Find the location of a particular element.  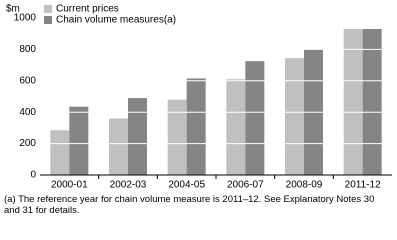

y-tick-label: 800 is located at coordinates (27, 49).